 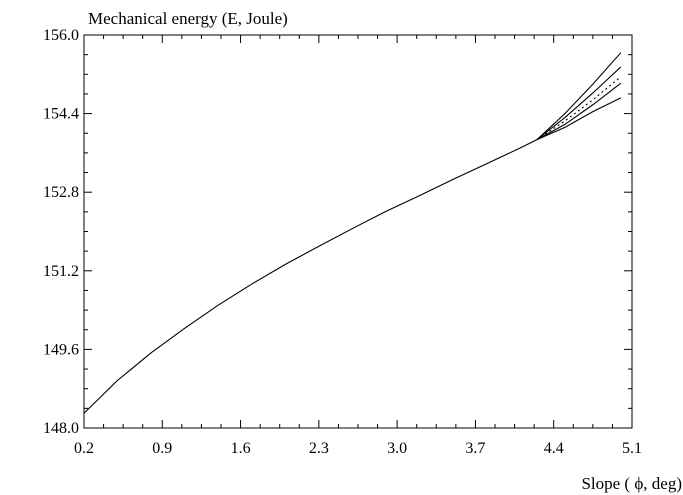 I want to click on x-tick-label: 0.9, so click(x=162, y=448).